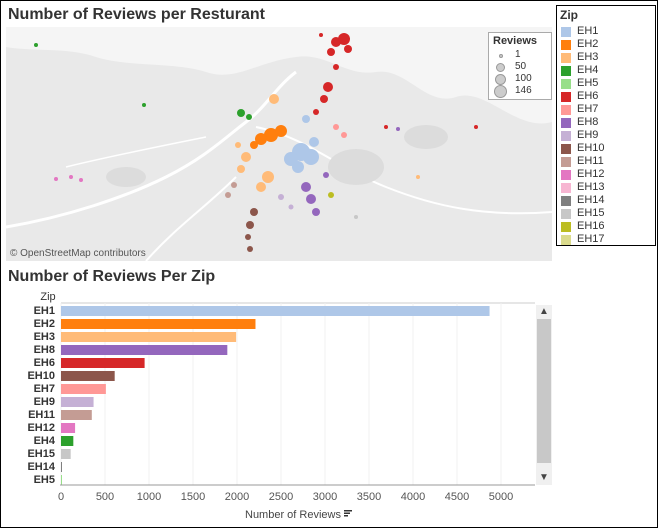  What do you see at coordinates (41, 467) in the screenshot?
I see `bar-category-label: EH14` at bounding box center [41, 467].